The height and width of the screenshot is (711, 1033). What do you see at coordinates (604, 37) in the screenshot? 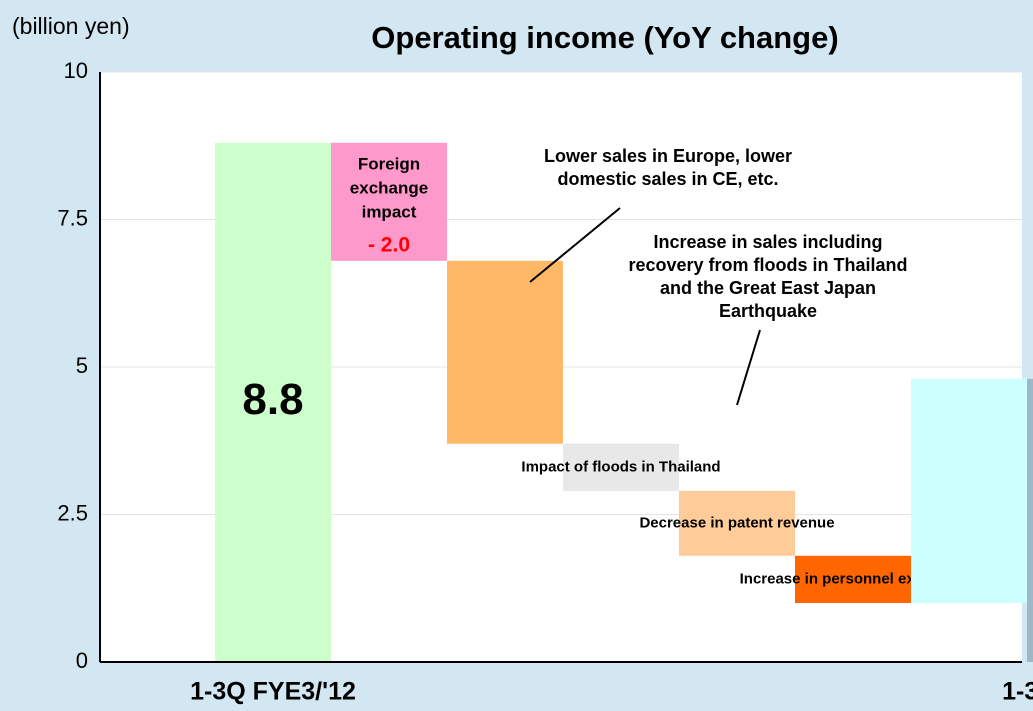
I see `chart-title: Operating income (YoY change)` at bounding box center [604, 37].